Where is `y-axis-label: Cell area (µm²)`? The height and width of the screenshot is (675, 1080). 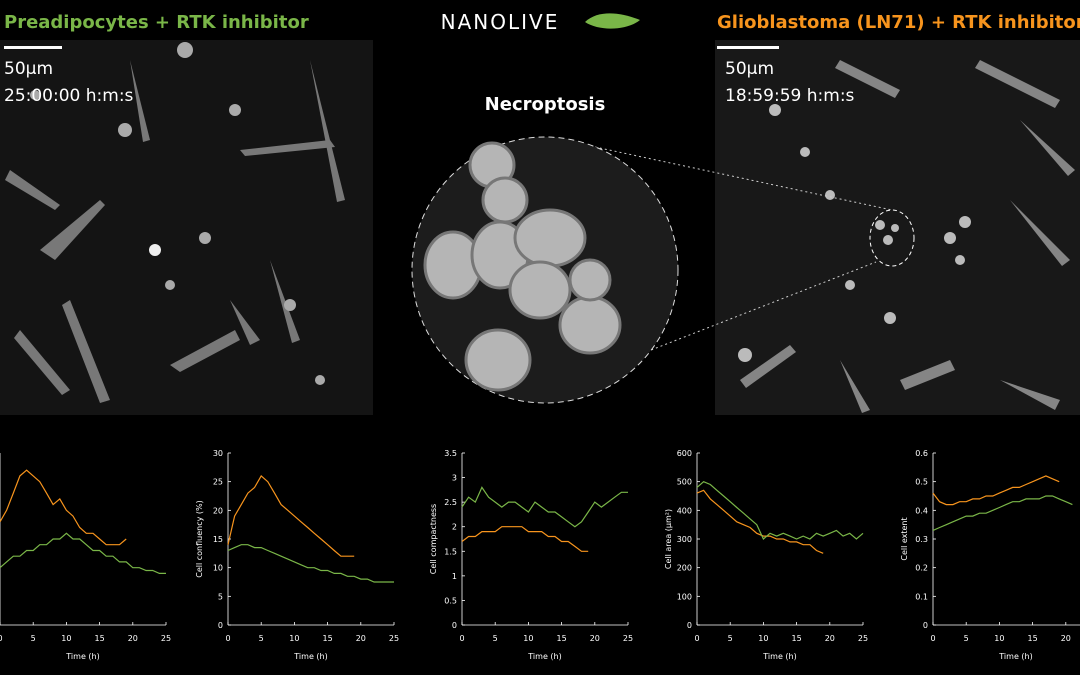
y-axis-label: Cell area (µm²) is located at coordinates (668, 539).